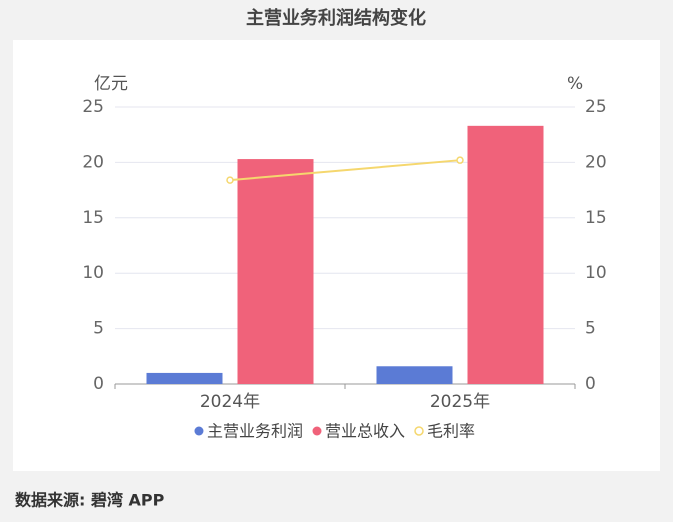  I want to click on legend-label: 营业总收入, so click(365, 431).